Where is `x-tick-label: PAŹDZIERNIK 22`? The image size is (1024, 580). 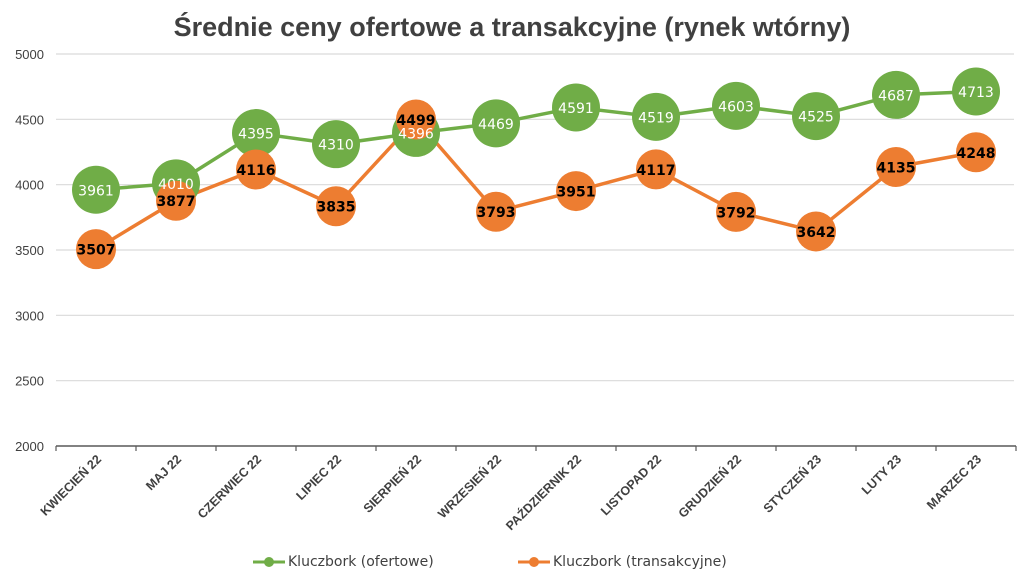 x-tick-label: PAŹDZIERNIK 22 is located at coordinates (543, 492).